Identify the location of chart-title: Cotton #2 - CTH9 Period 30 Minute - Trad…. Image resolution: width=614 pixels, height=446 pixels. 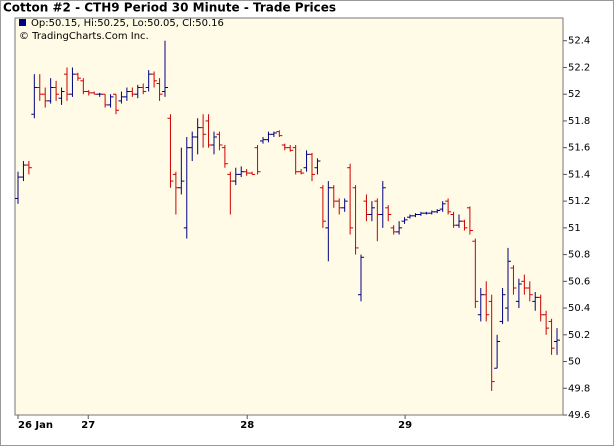
(169, 8).